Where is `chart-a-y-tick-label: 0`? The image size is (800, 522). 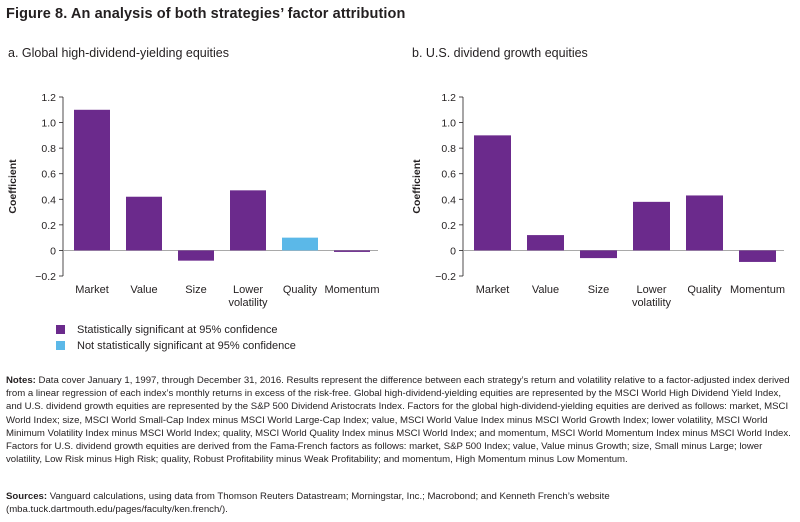 chart-a-y-tick-label: 0 is located at coordinates (53, 251).